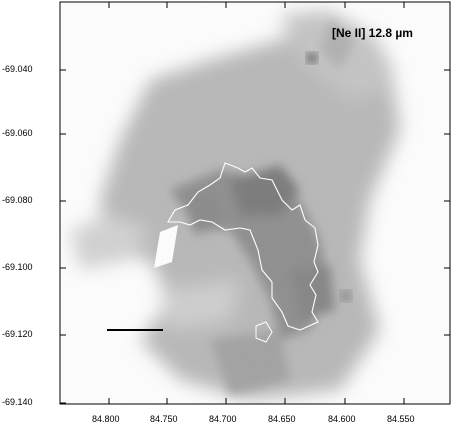  I want to click on emission-contour, so click(243, 246).